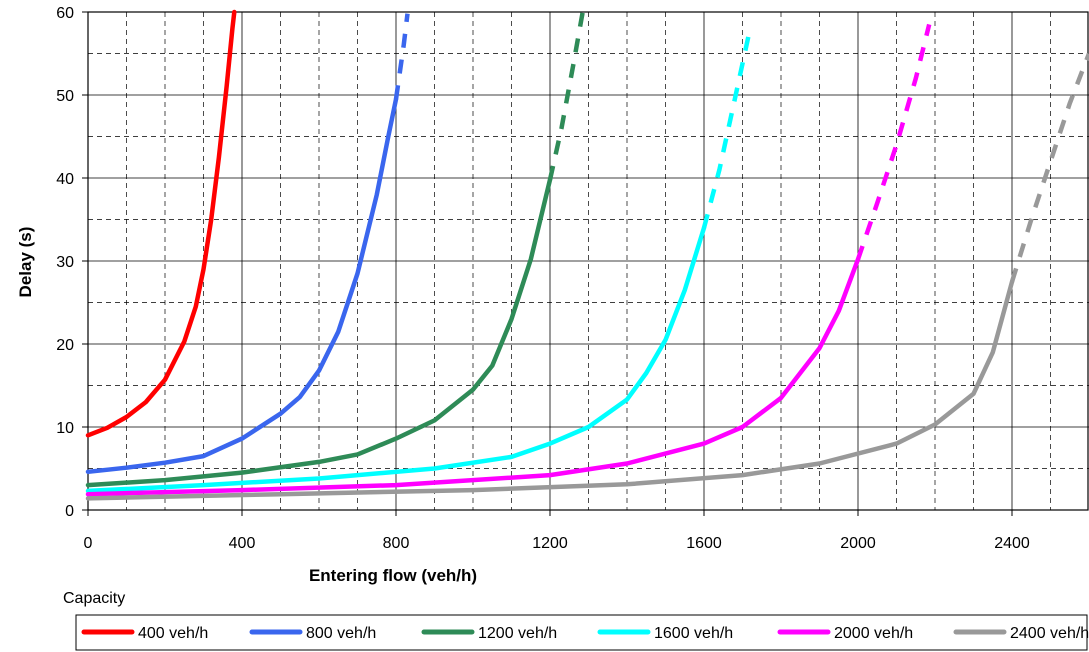 Image resolution: width=1089 pixels, height=652 pixels. What do you see at coordinates (693, 633) in the screenshot?
I see `legend-label-1600: 1600 veh/h` at bounding box center [693, 633].